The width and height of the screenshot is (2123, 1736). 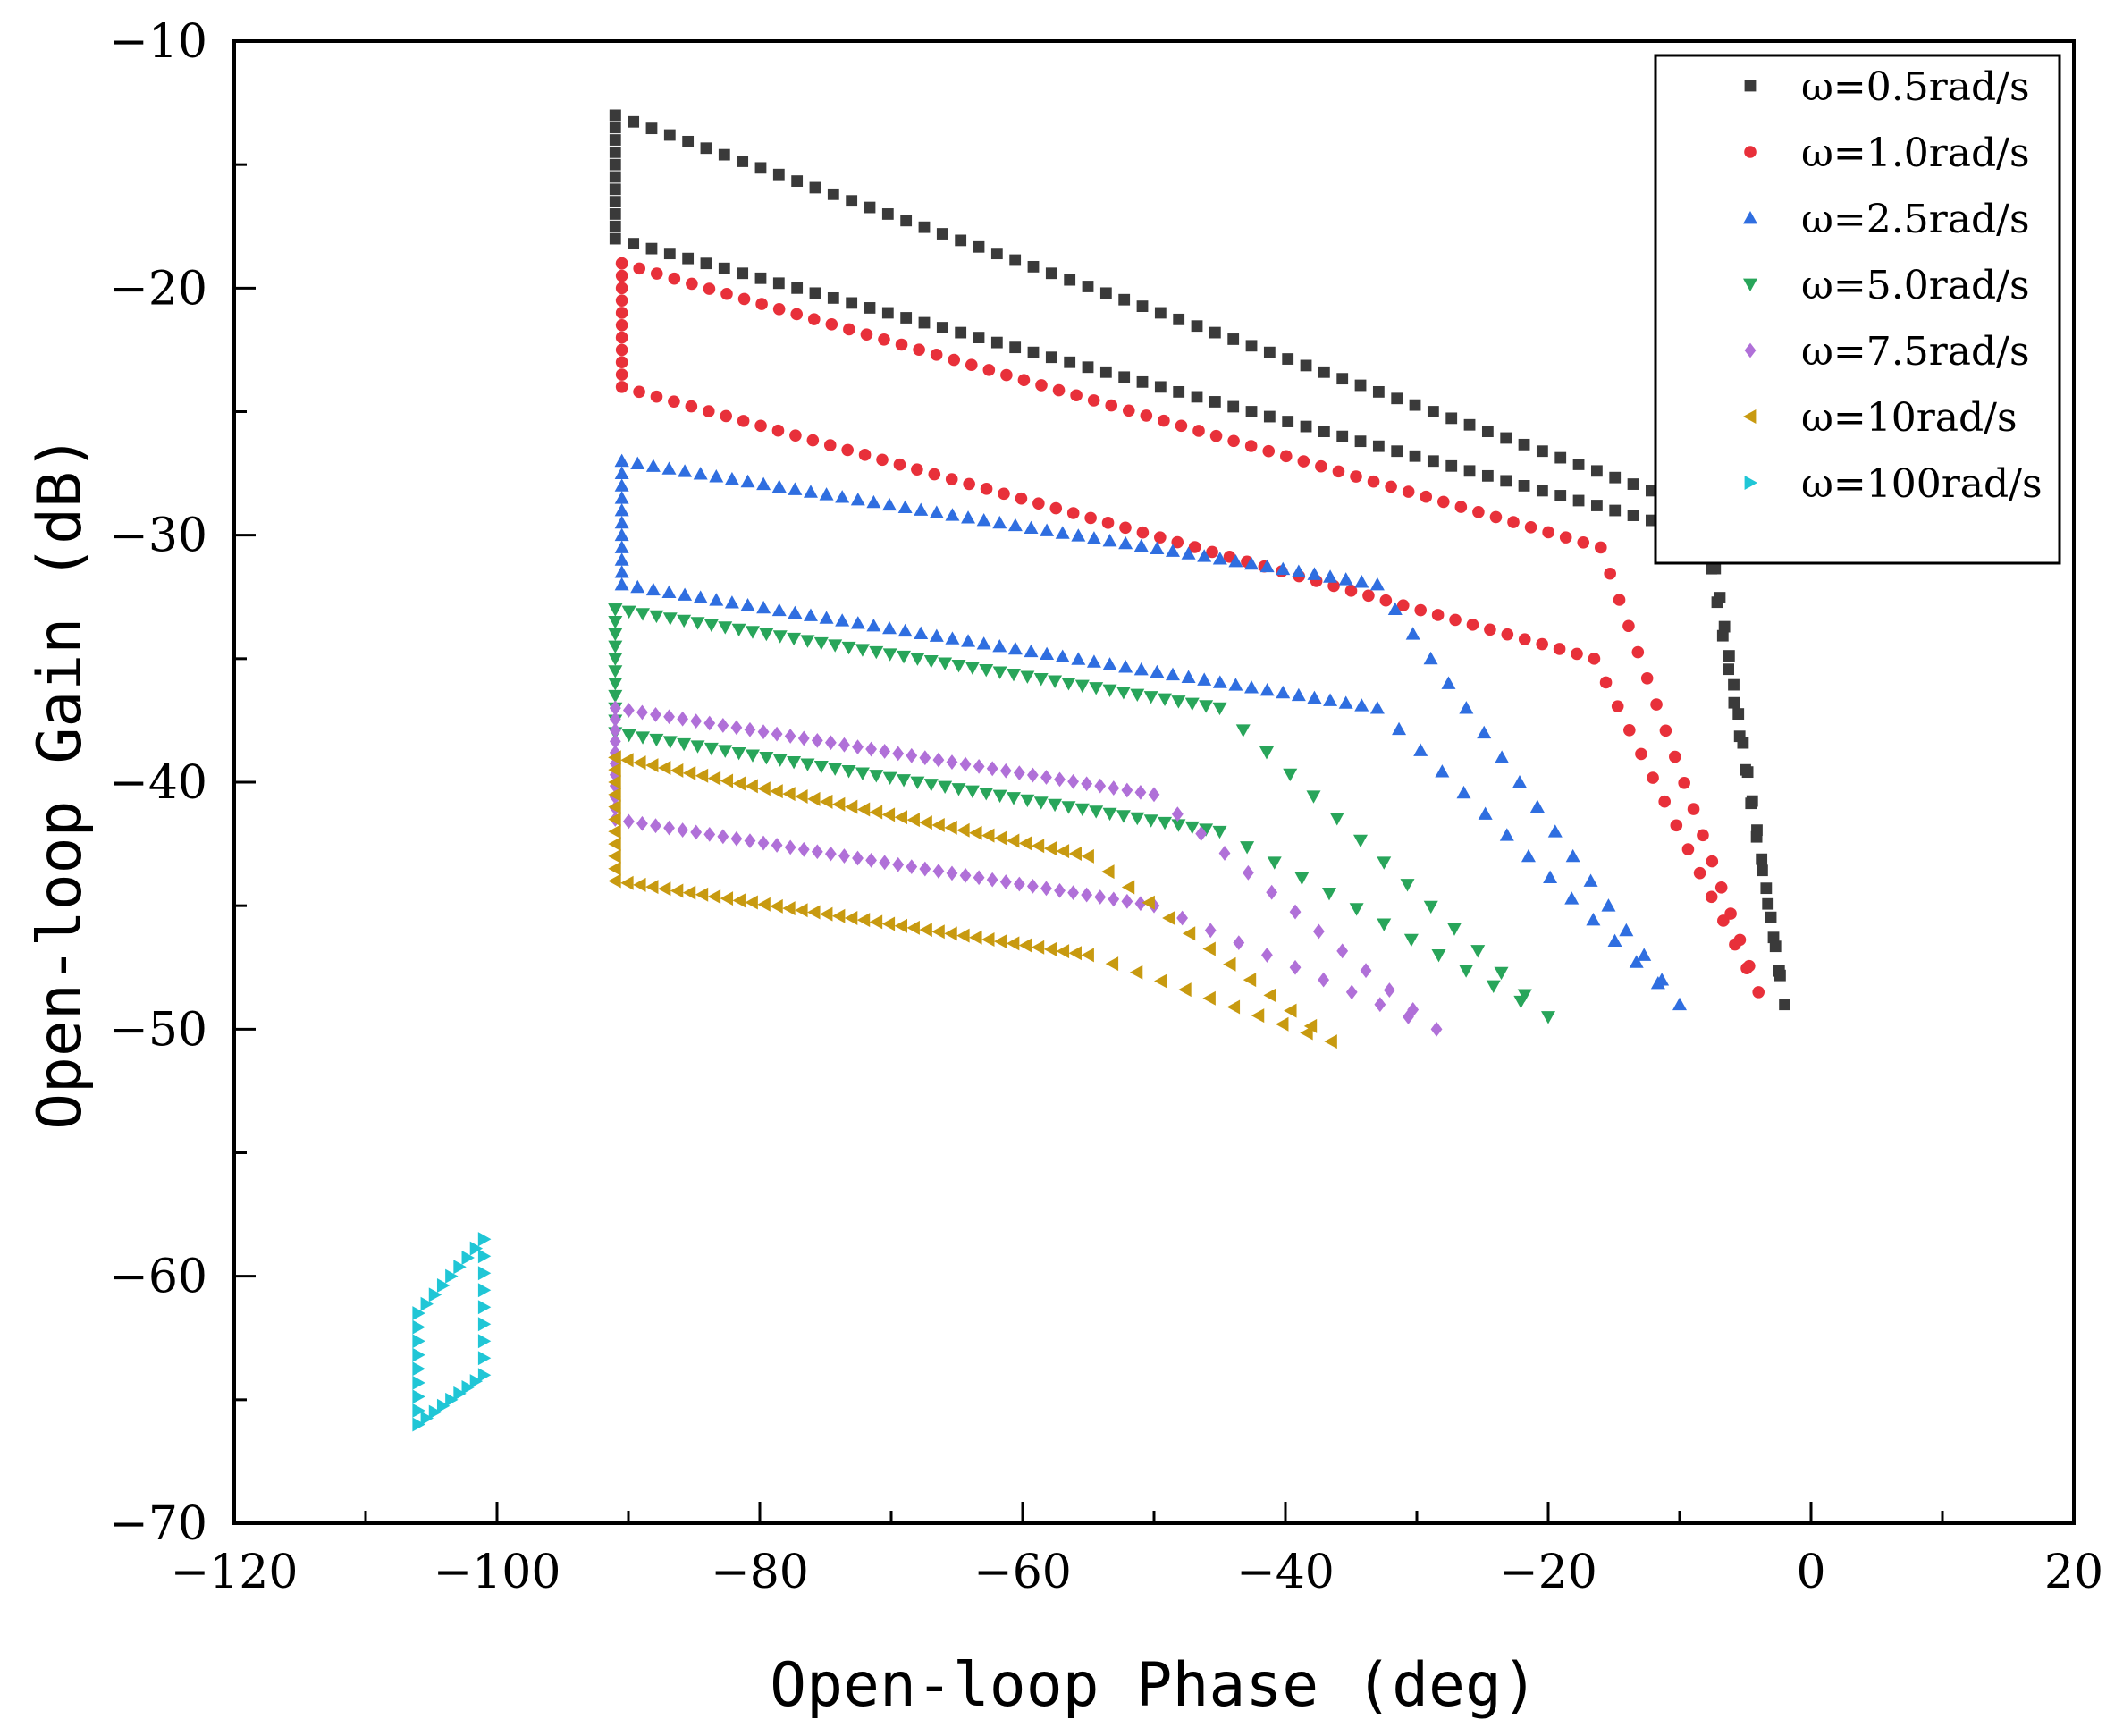 What do you see at coordinates (158, 536) in the screenshot?
I see `y-tick-label: −30` at bounding box center [158, 536].